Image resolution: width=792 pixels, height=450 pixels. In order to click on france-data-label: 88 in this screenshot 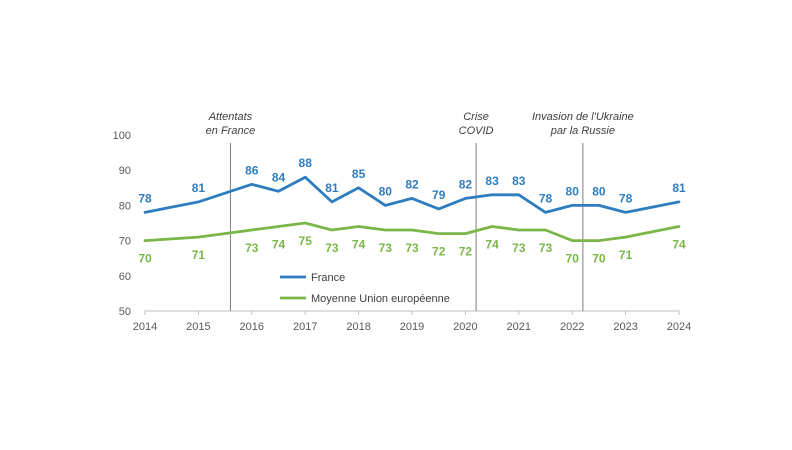, I will do `click(306, 163)`.